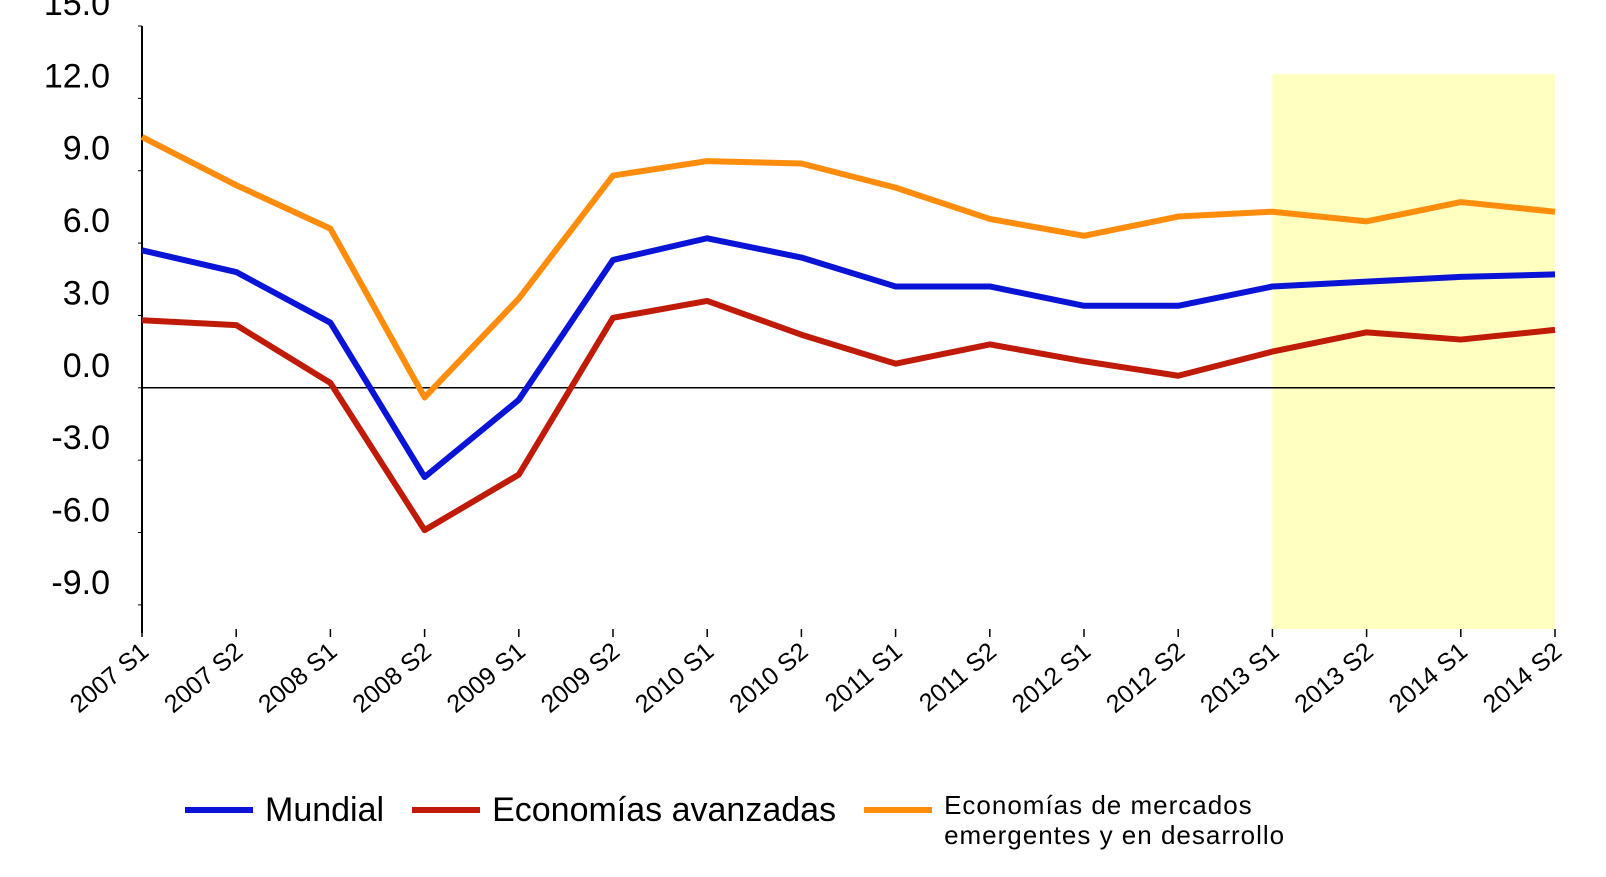 The width and height of the screenshot is (1606, 877). I want to click on x-tick-label: 2007 S2, so click(203, 677).